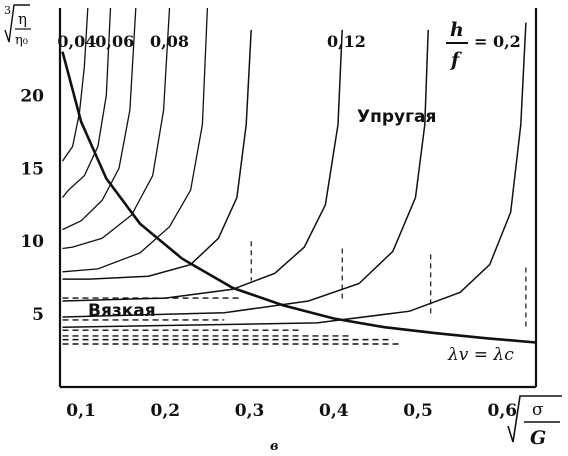  I want to click on svg-text: h, so click(457, 30).